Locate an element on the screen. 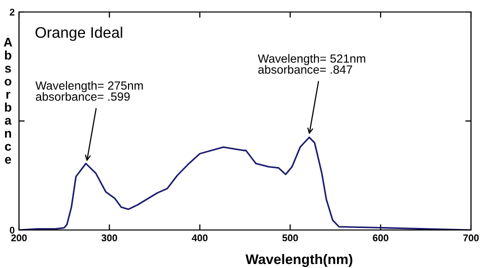 The image size is (485, 268). x-tick-label: 600 is located at coordinates (380, 238).